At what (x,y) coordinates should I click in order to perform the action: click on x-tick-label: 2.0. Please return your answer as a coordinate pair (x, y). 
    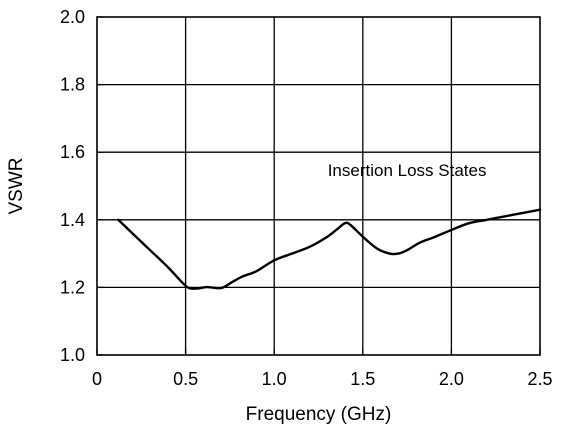
    Looking at the image, I should click on (451, 379).